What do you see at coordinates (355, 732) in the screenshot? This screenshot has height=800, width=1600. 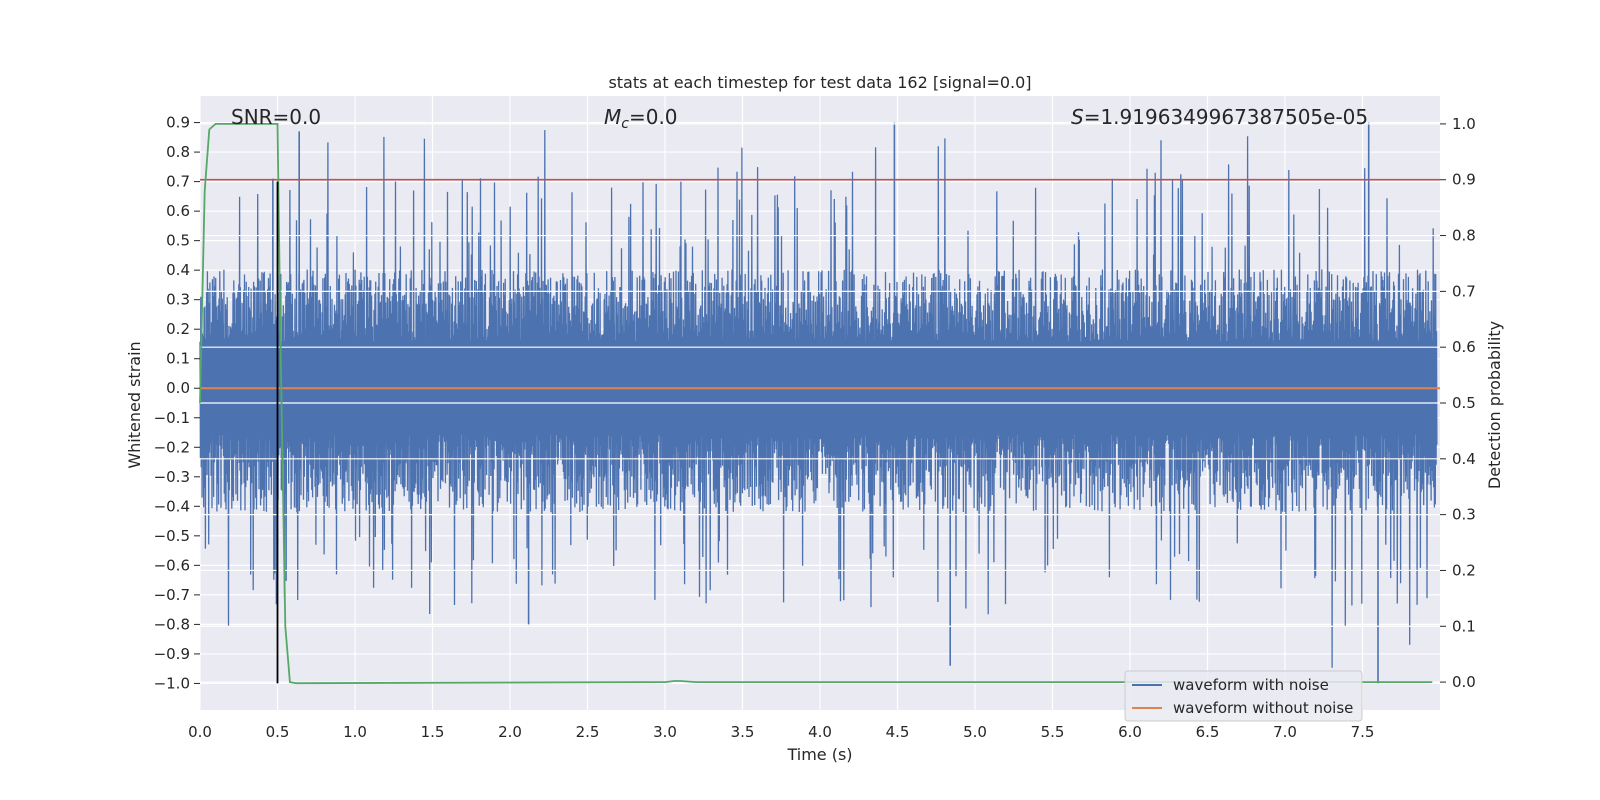 I see `x-tick-label-2: 1.0` at bounding box center [355, 732].